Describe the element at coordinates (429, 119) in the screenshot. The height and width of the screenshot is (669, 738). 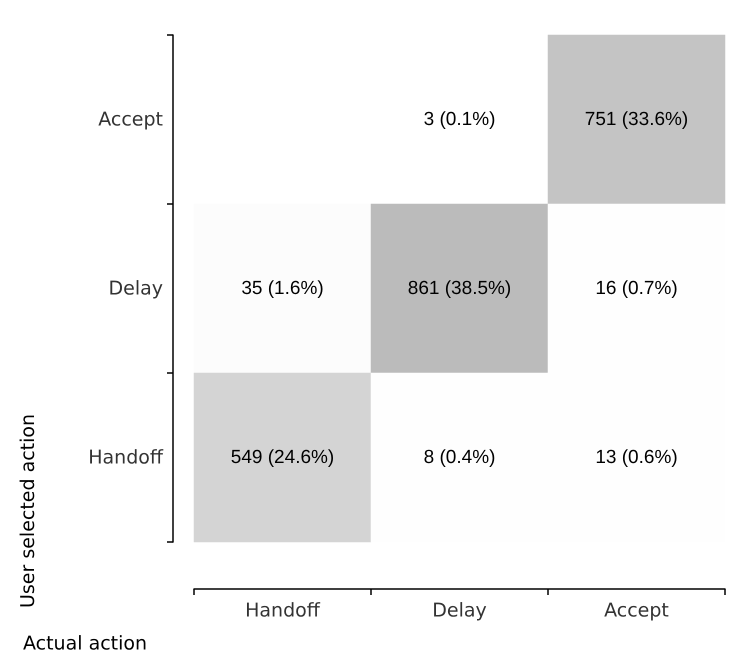
I see `data-label: 3` at that location.